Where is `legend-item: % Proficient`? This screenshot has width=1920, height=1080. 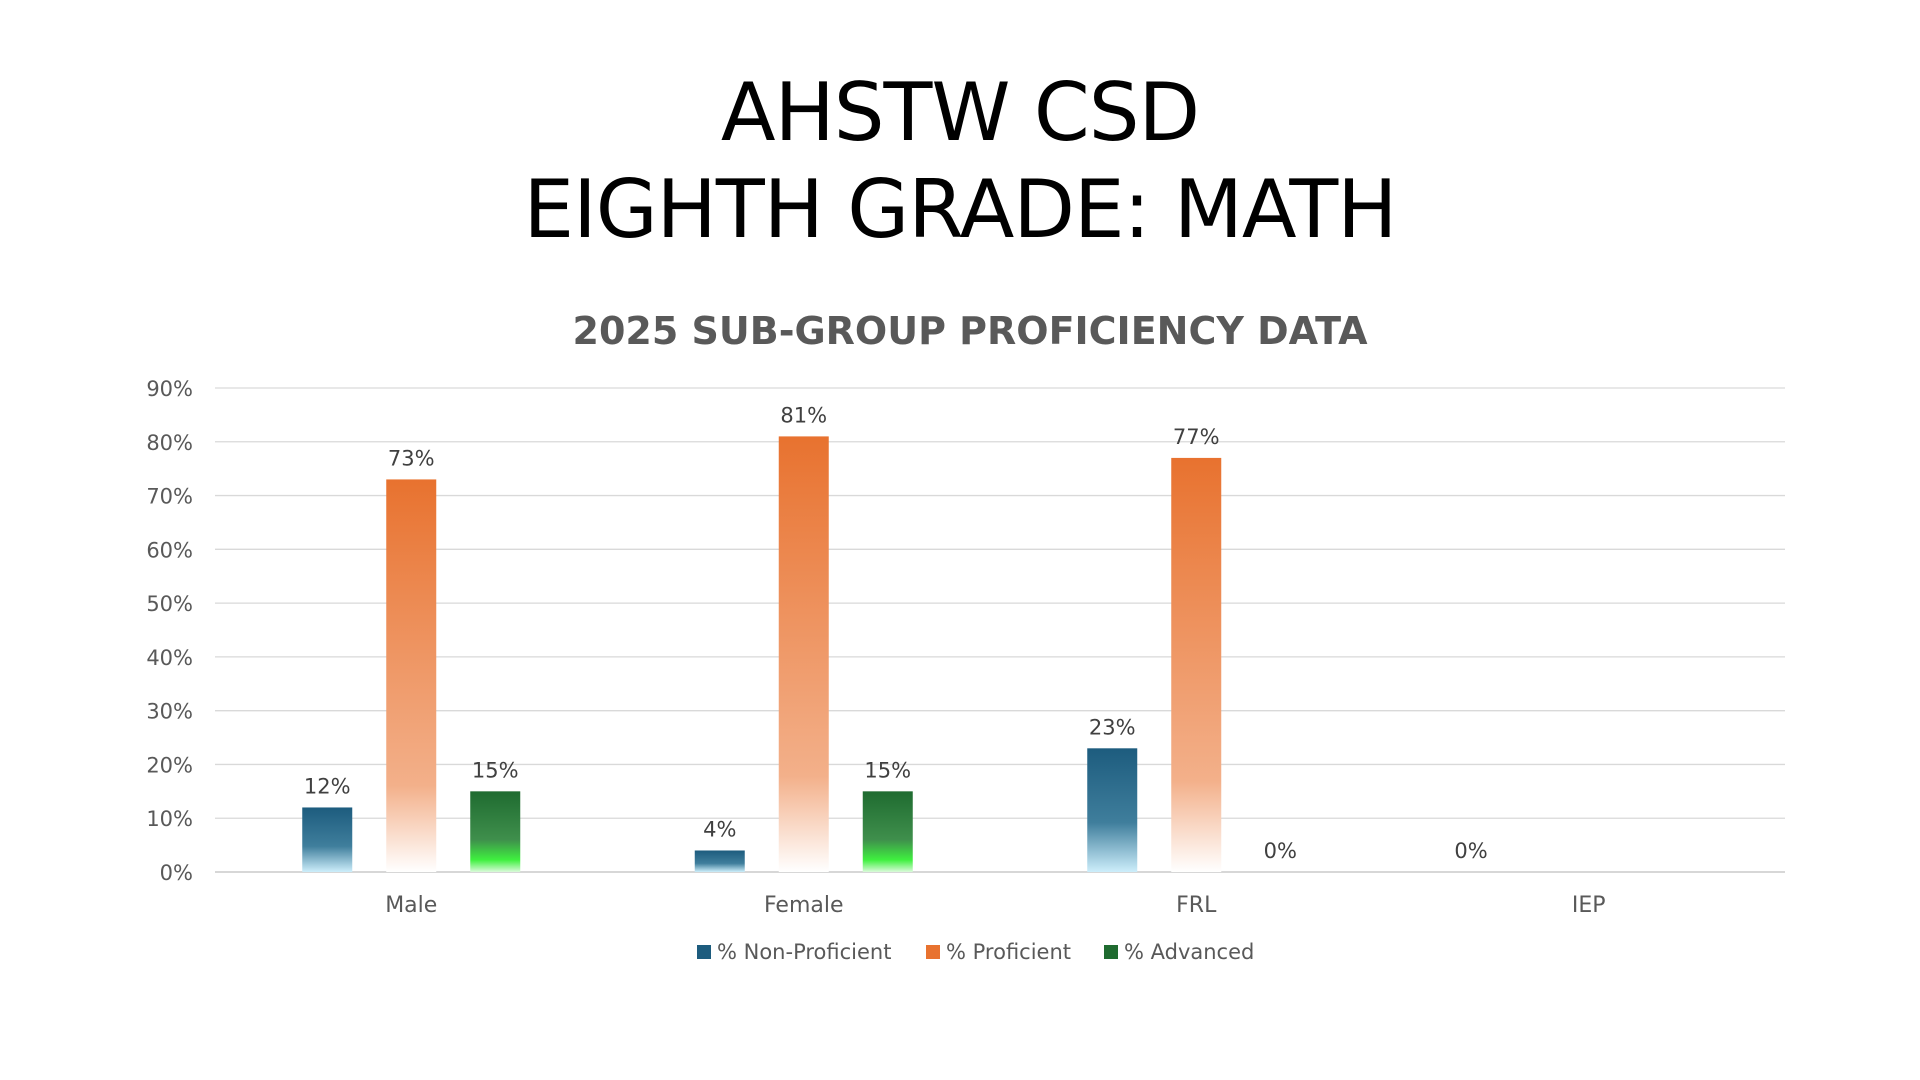
legend-item: % Proficient is located at coordinates (998, 952).